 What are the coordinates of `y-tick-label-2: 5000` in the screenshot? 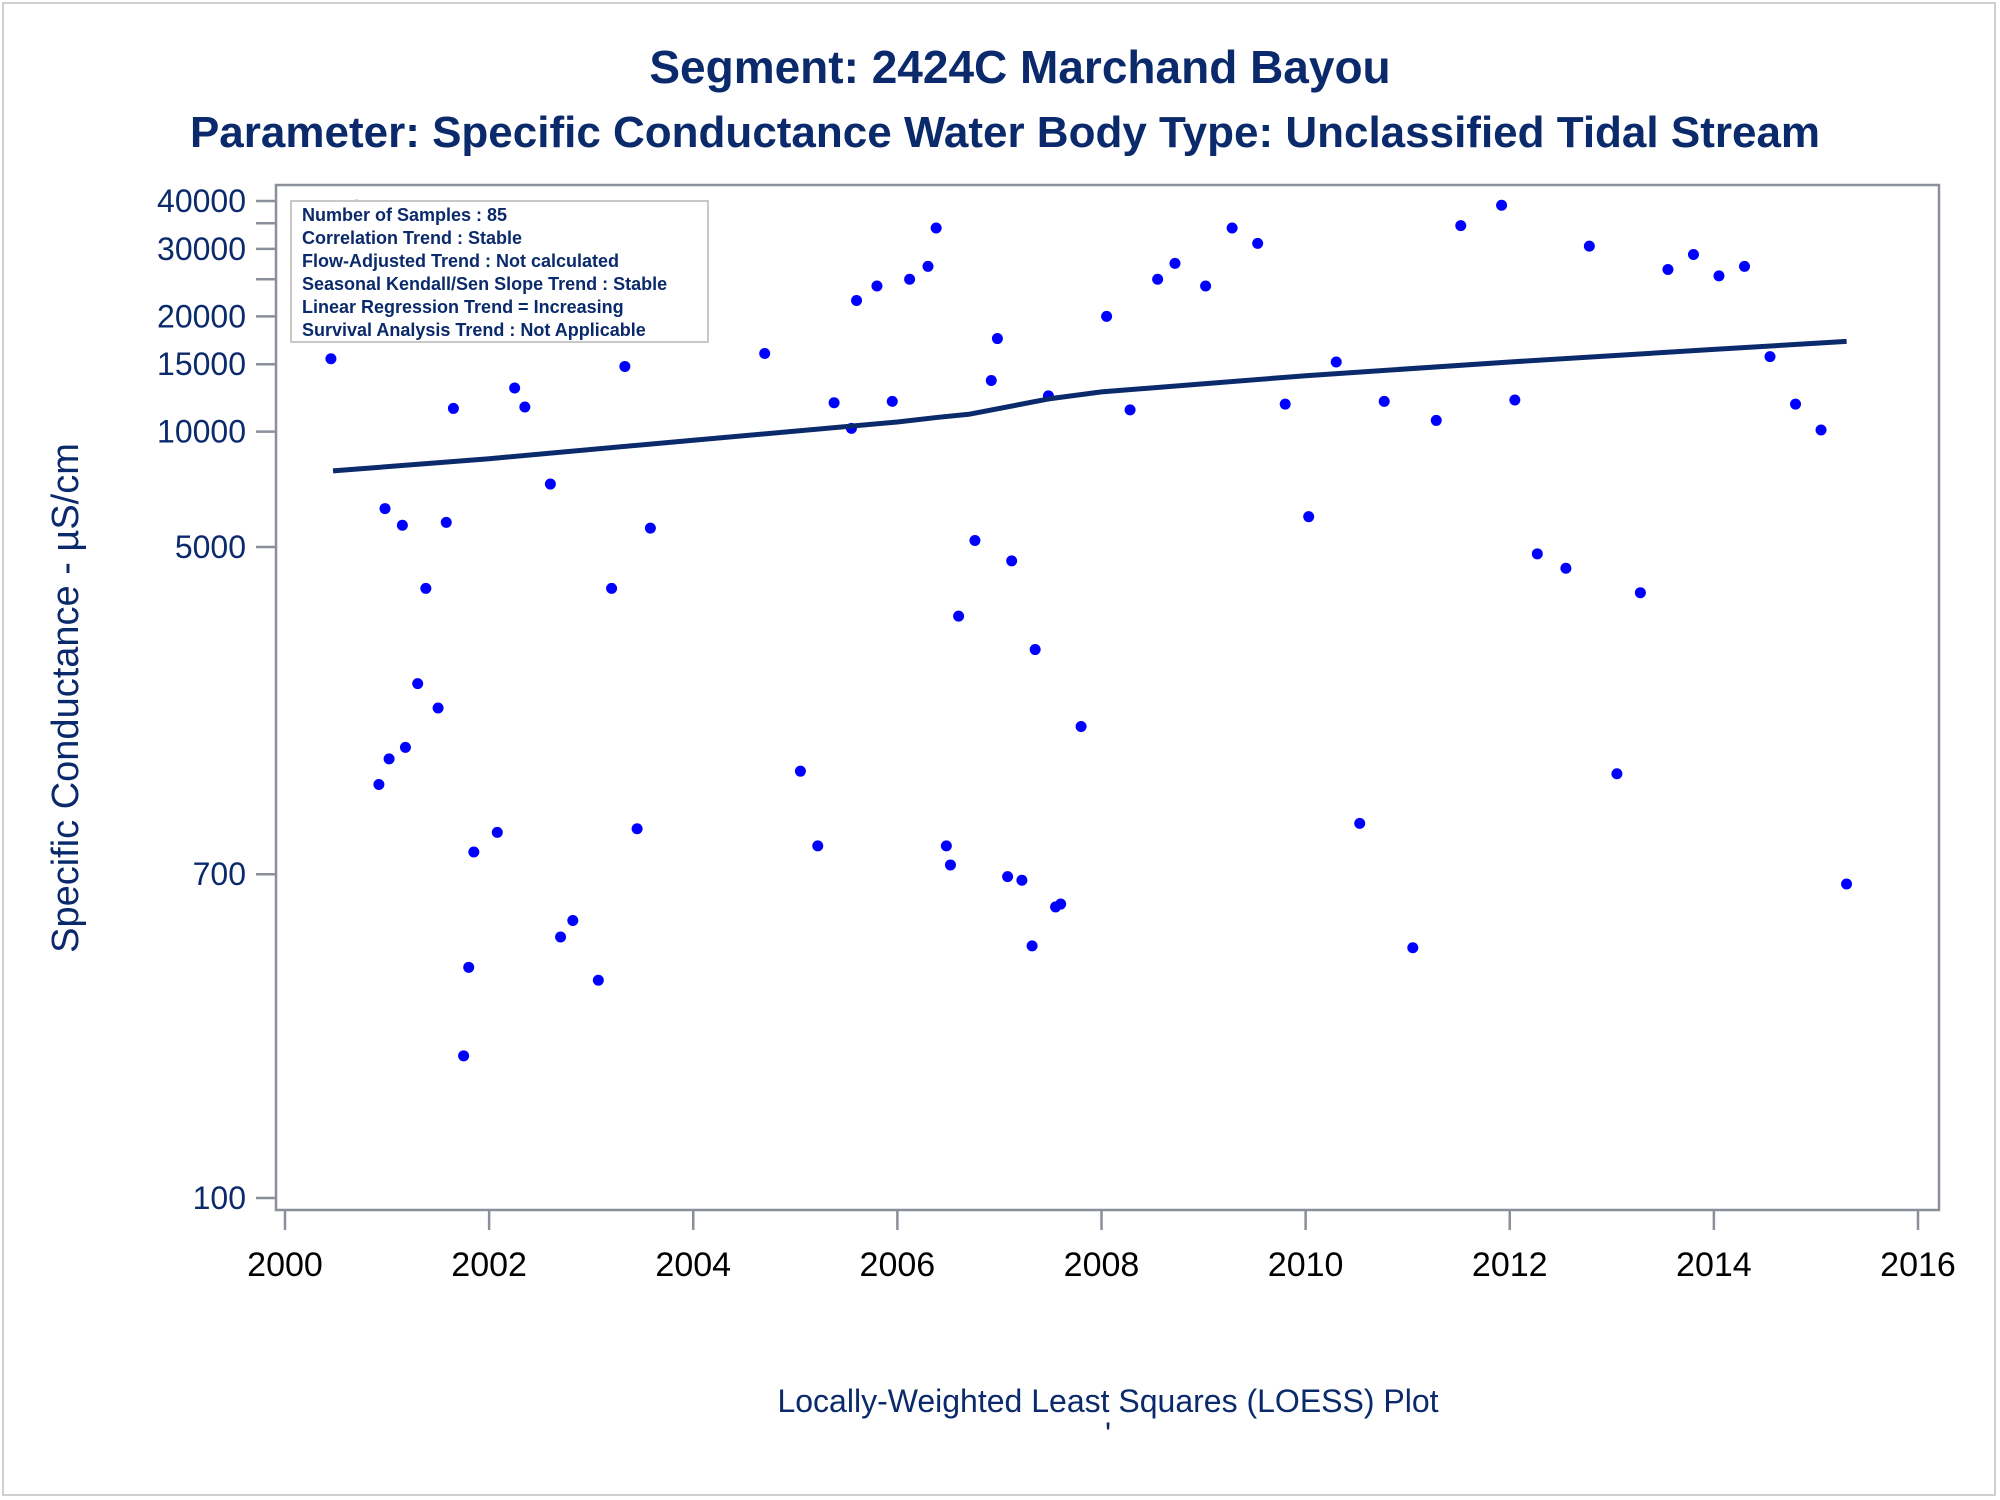 It's located at (210, 547).